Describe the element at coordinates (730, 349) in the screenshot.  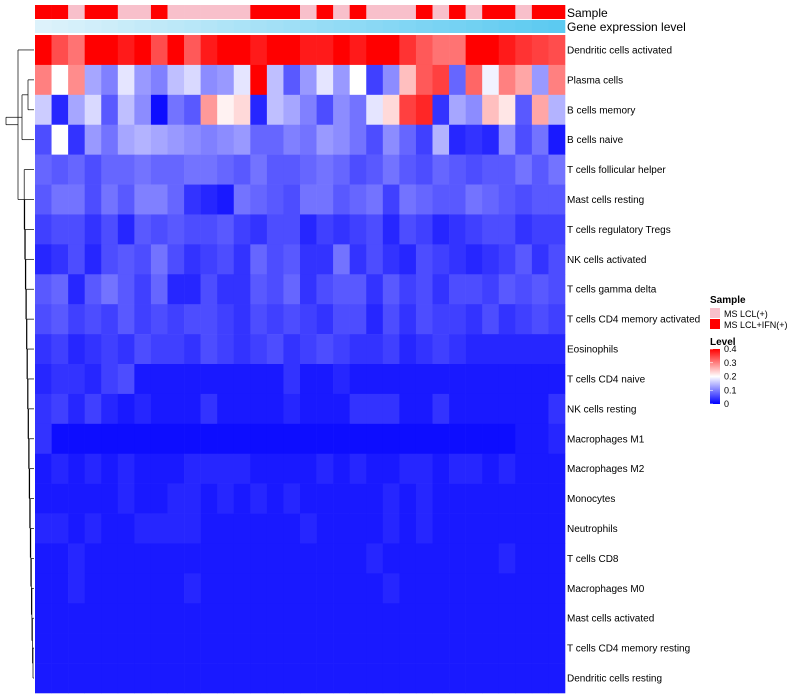
I see `legend-level-tick-label: 0.4` at that location.